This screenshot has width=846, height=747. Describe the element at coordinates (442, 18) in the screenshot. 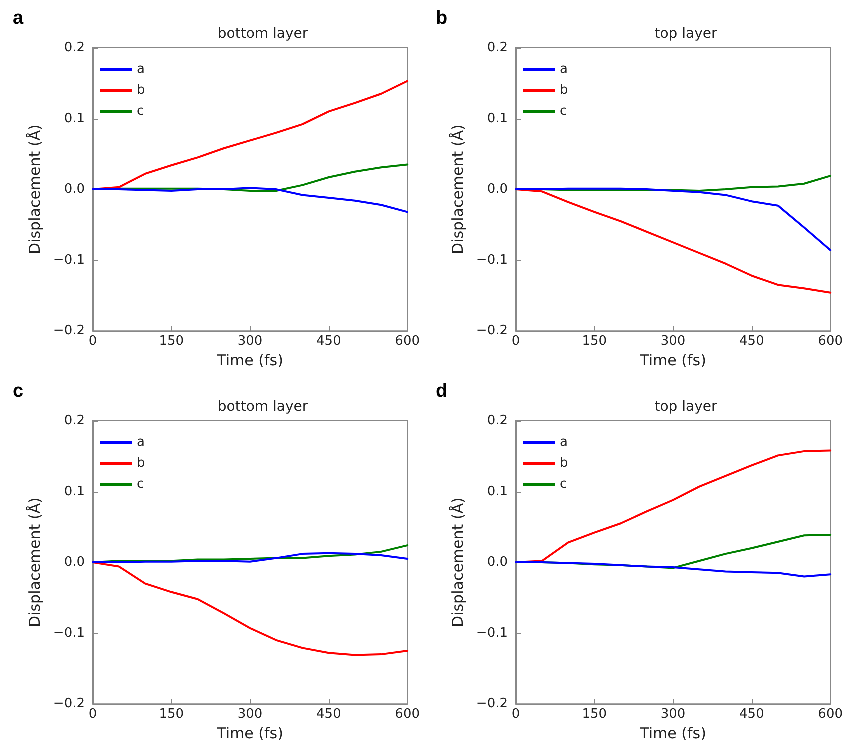

I see `text: b` at that location.